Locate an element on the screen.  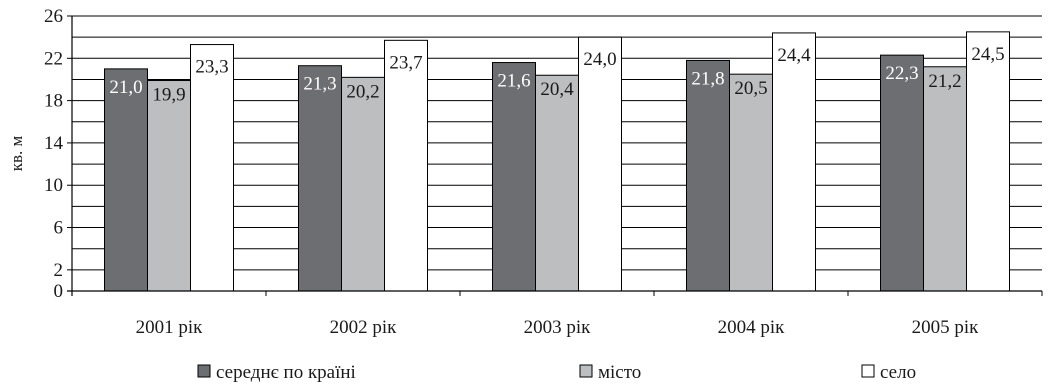
x-tick-labels: 2001 рік 2002 рік 2003 рік 2004 рік 2005 рік is located at coordinates (558, 327).